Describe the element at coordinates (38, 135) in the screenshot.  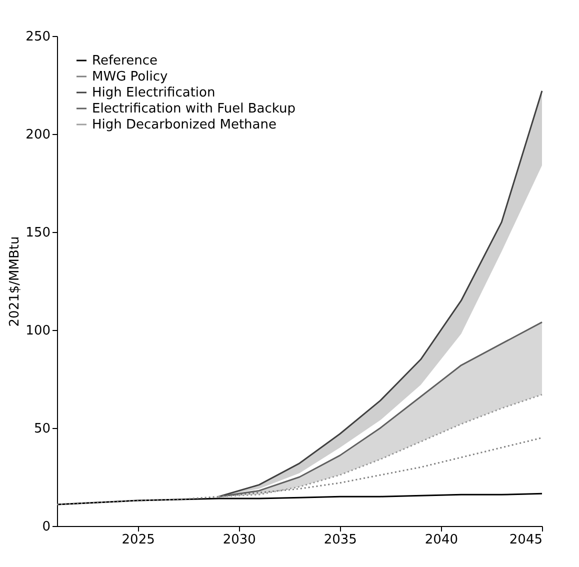
I see `y-tick-label: 200` at that location.